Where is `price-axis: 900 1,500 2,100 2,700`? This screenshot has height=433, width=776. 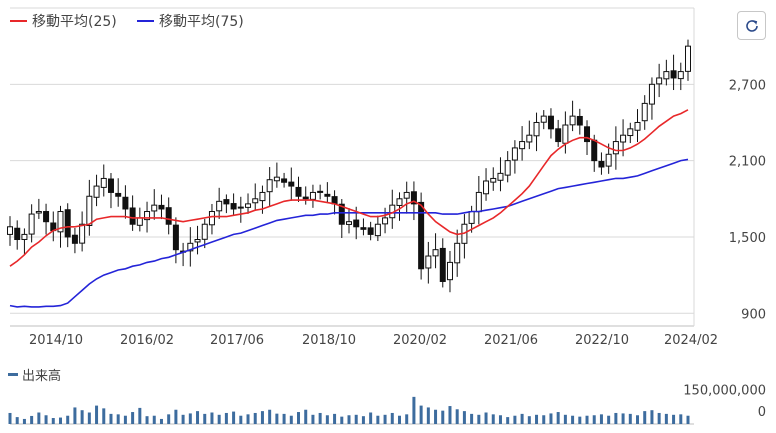 price-axis: 900 1,500 2,100 2,700 is located at coordinates (747, 200).